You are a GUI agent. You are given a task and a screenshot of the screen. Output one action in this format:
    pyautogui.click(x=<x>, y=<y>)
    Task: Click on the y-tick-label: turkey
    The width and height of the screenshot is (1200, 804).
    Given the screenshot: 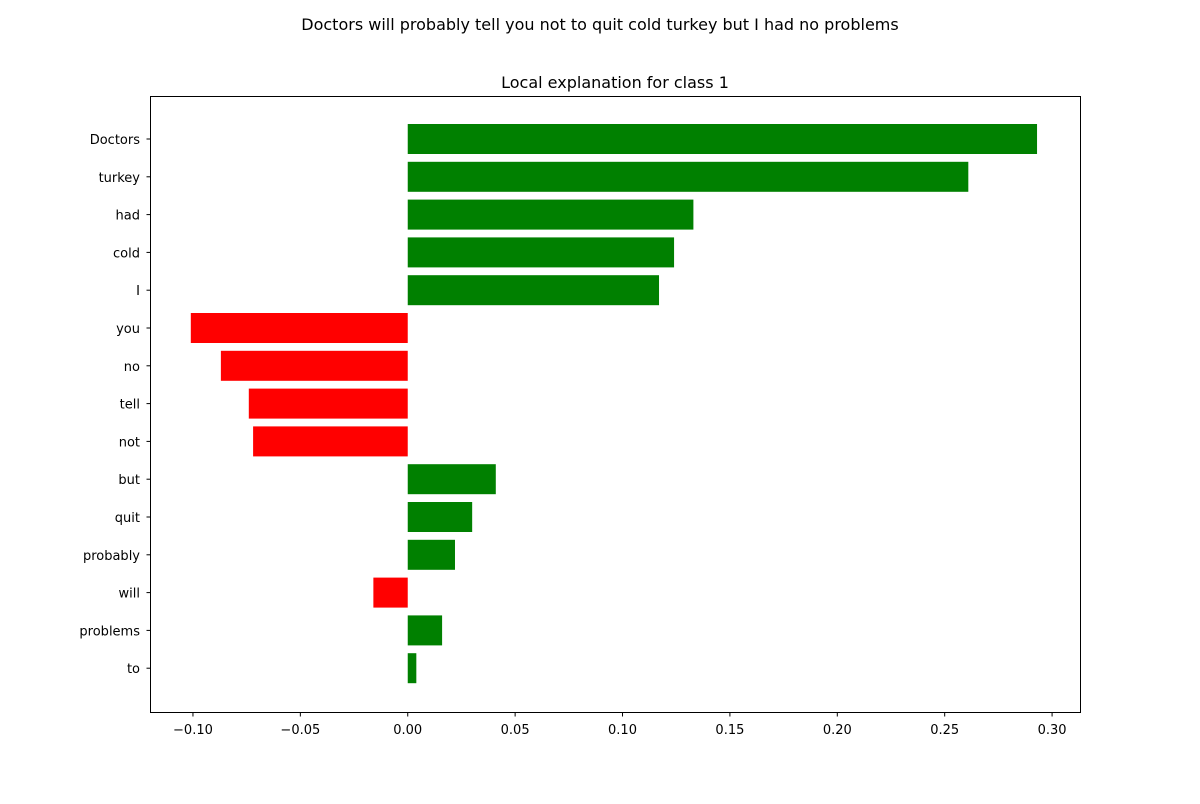 What is the action you would take?
    pyautogui.click(x=120, y=178)
    